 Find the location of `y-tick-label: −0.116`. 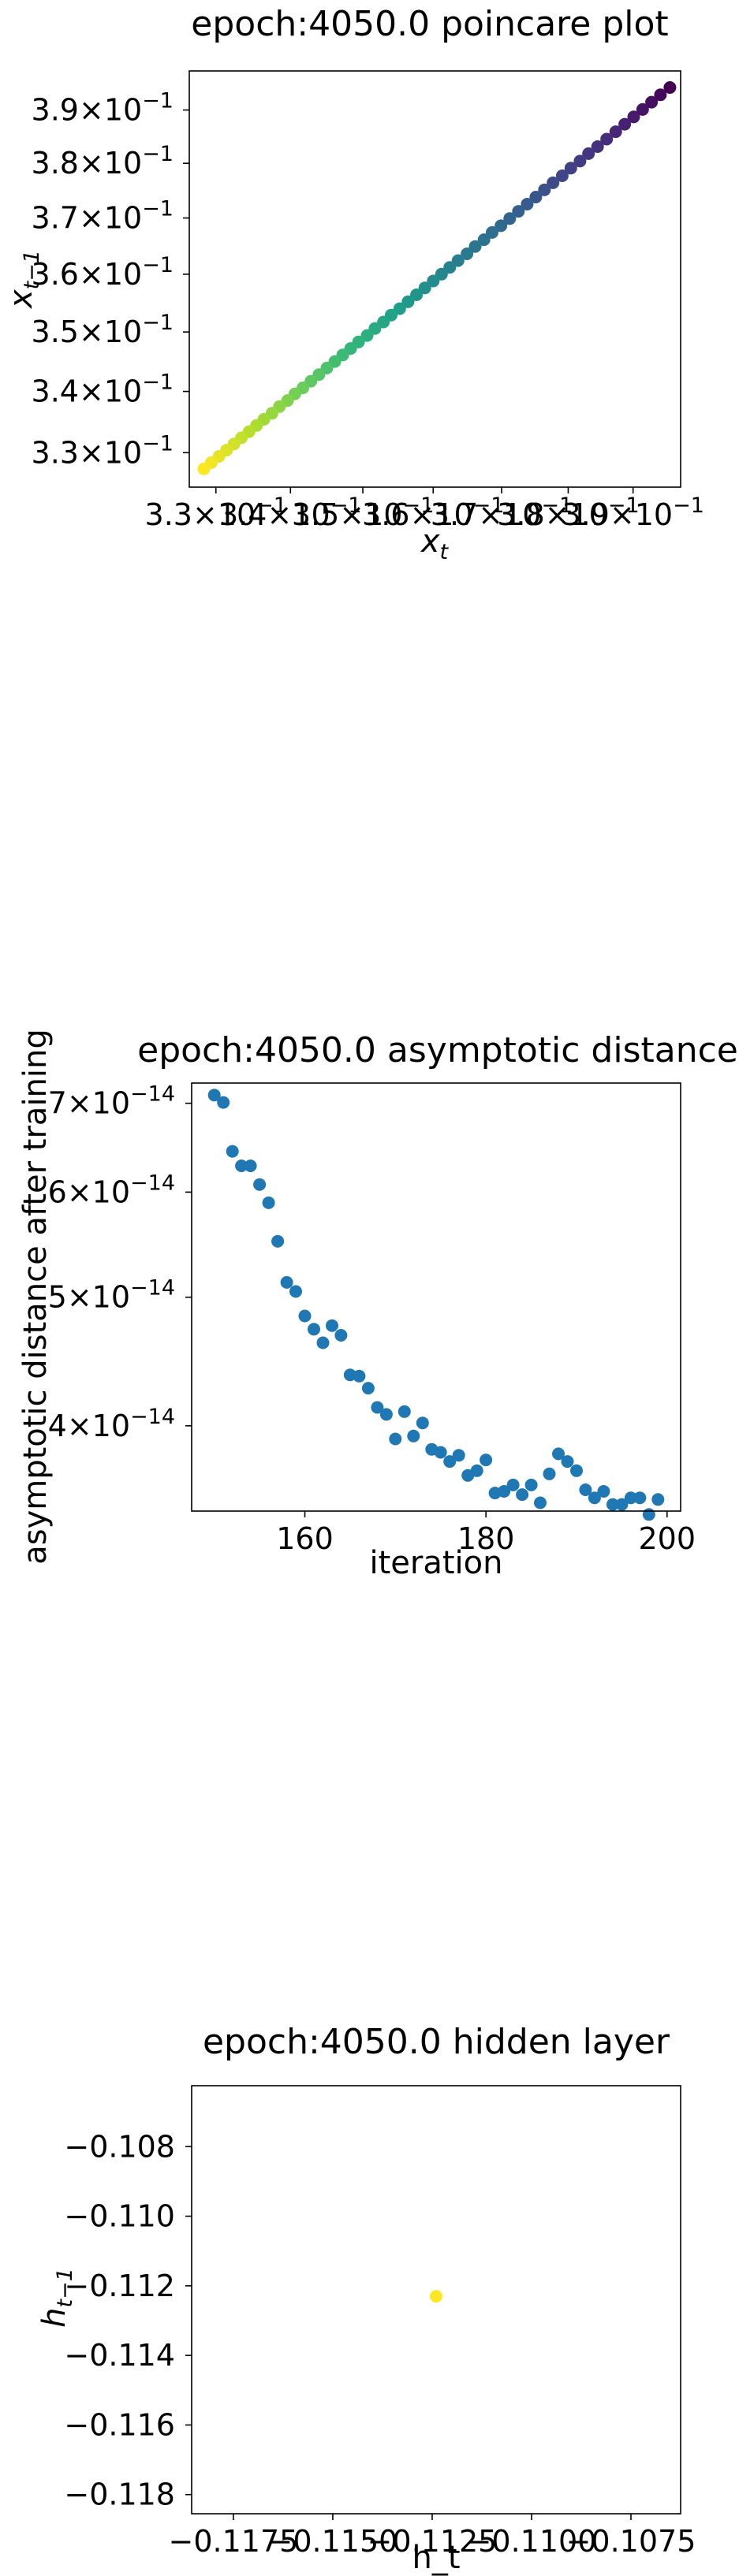

y-tick-label: −0.116 is located at coordinates (119, 2424).